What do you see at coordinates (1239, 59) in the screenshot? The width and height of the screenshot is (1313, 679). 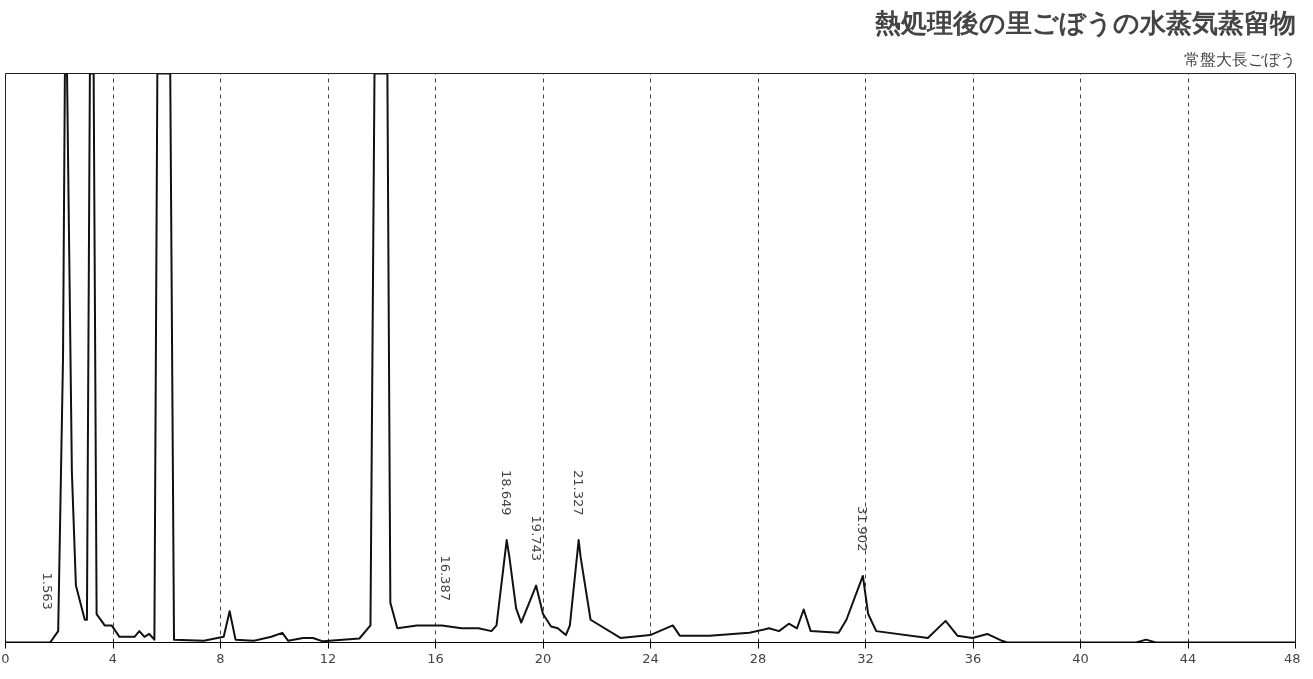 I see `chart-subtitle: 常盤大長ごぼう` at bounding box center [1239, 59].